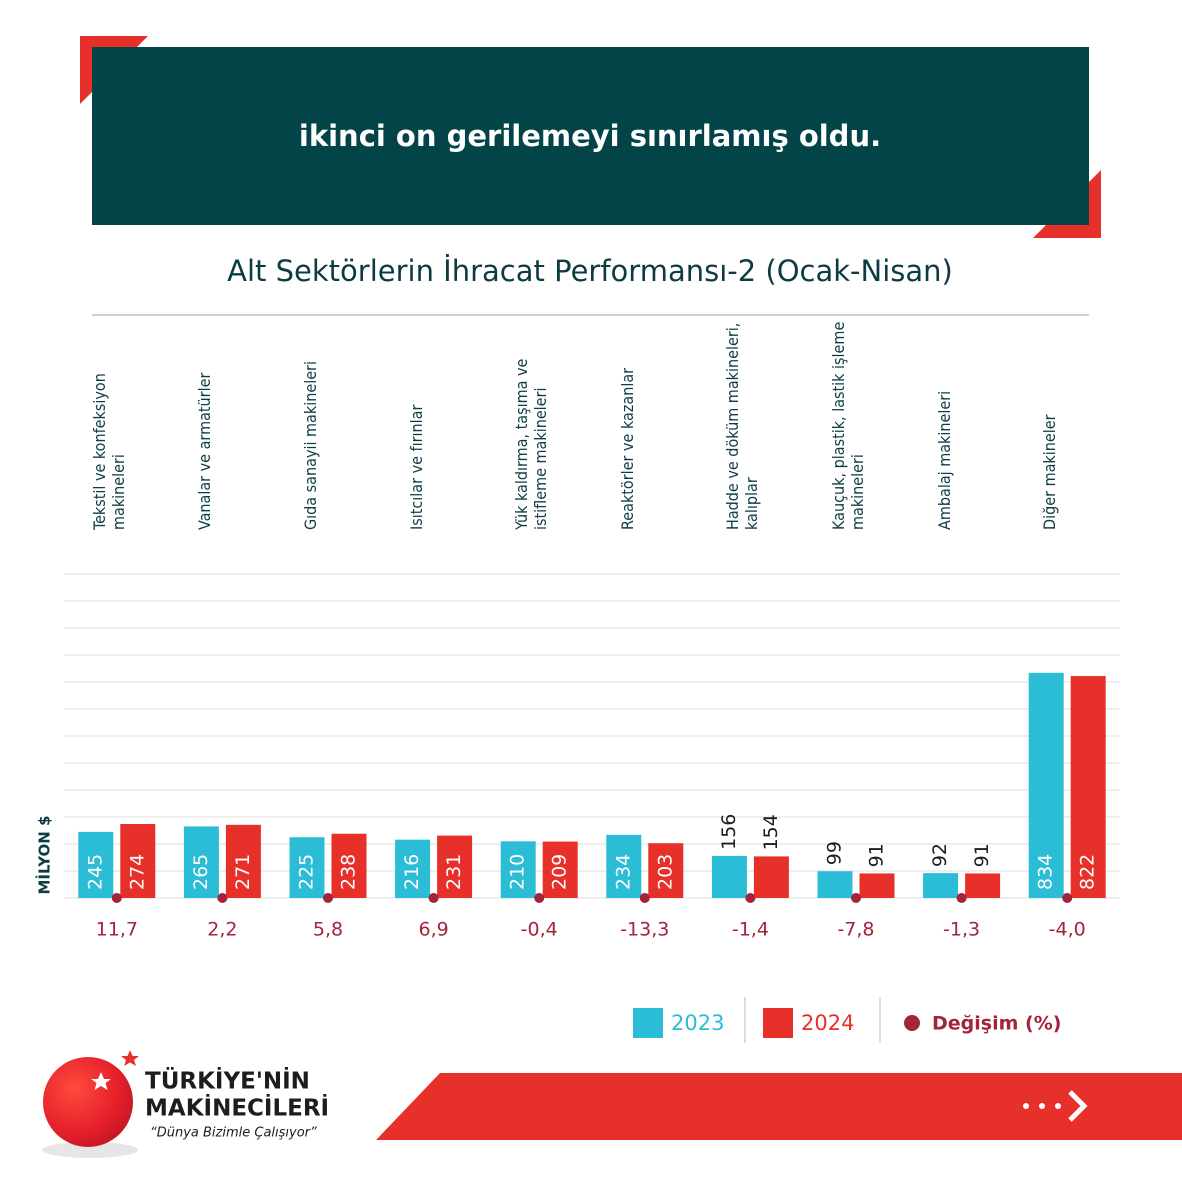  Describe the element at coordinates (237, 1108) in the screenshot. I see `logo-line2: MAKİNECİLERİ` at that location.